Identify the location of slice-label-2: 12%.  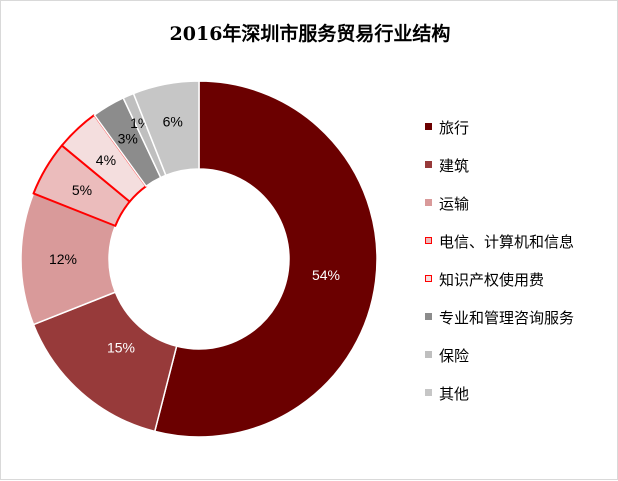
(63, 259).